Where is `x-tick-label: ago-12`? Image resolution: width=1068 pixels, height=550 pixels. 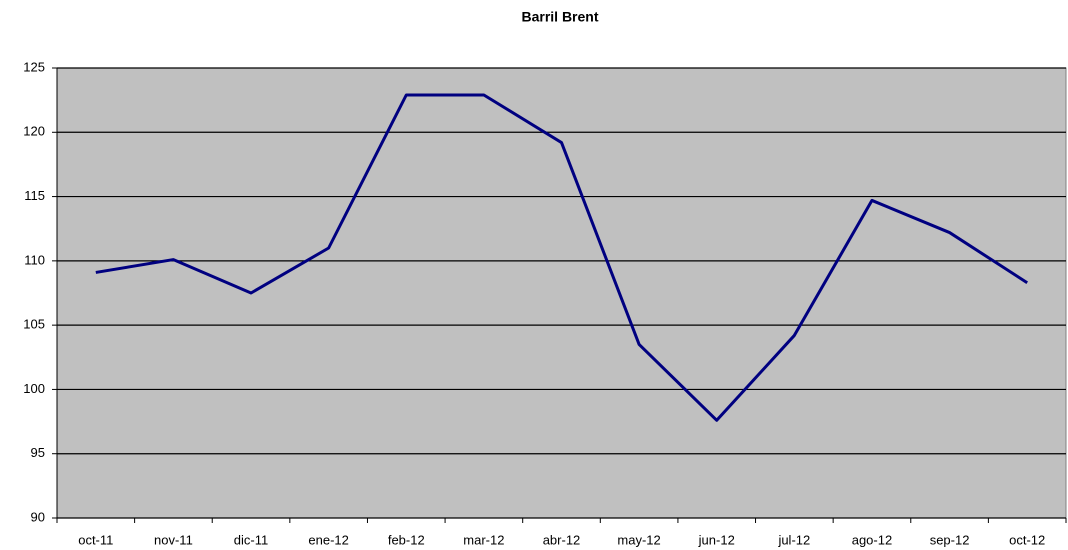 x-tick-label: ago-12 is located at coordinates (872, 539).